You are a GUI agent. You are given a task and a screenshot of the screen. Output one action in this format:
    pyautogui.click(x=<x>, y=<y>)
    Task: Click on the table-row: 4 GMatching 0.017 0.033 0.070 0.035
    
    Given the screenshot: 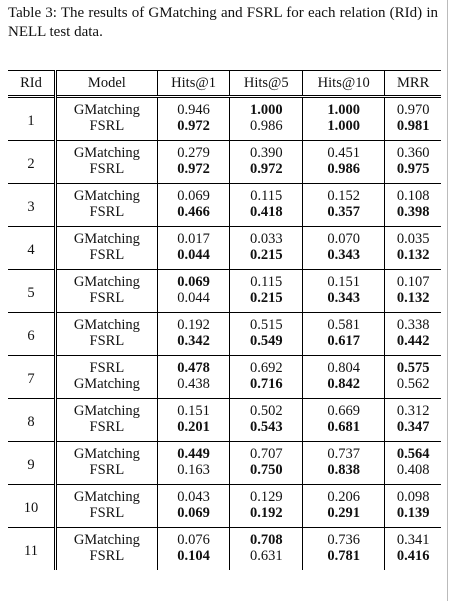 What is the action you would take?
    pyautogui.click(x=224, y=248)
    